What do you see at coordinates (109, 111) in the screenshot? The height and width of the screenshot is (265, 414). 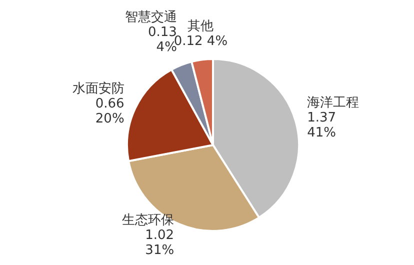 I see `data-label: 0.66 20%` at bounding box center [109, 111].